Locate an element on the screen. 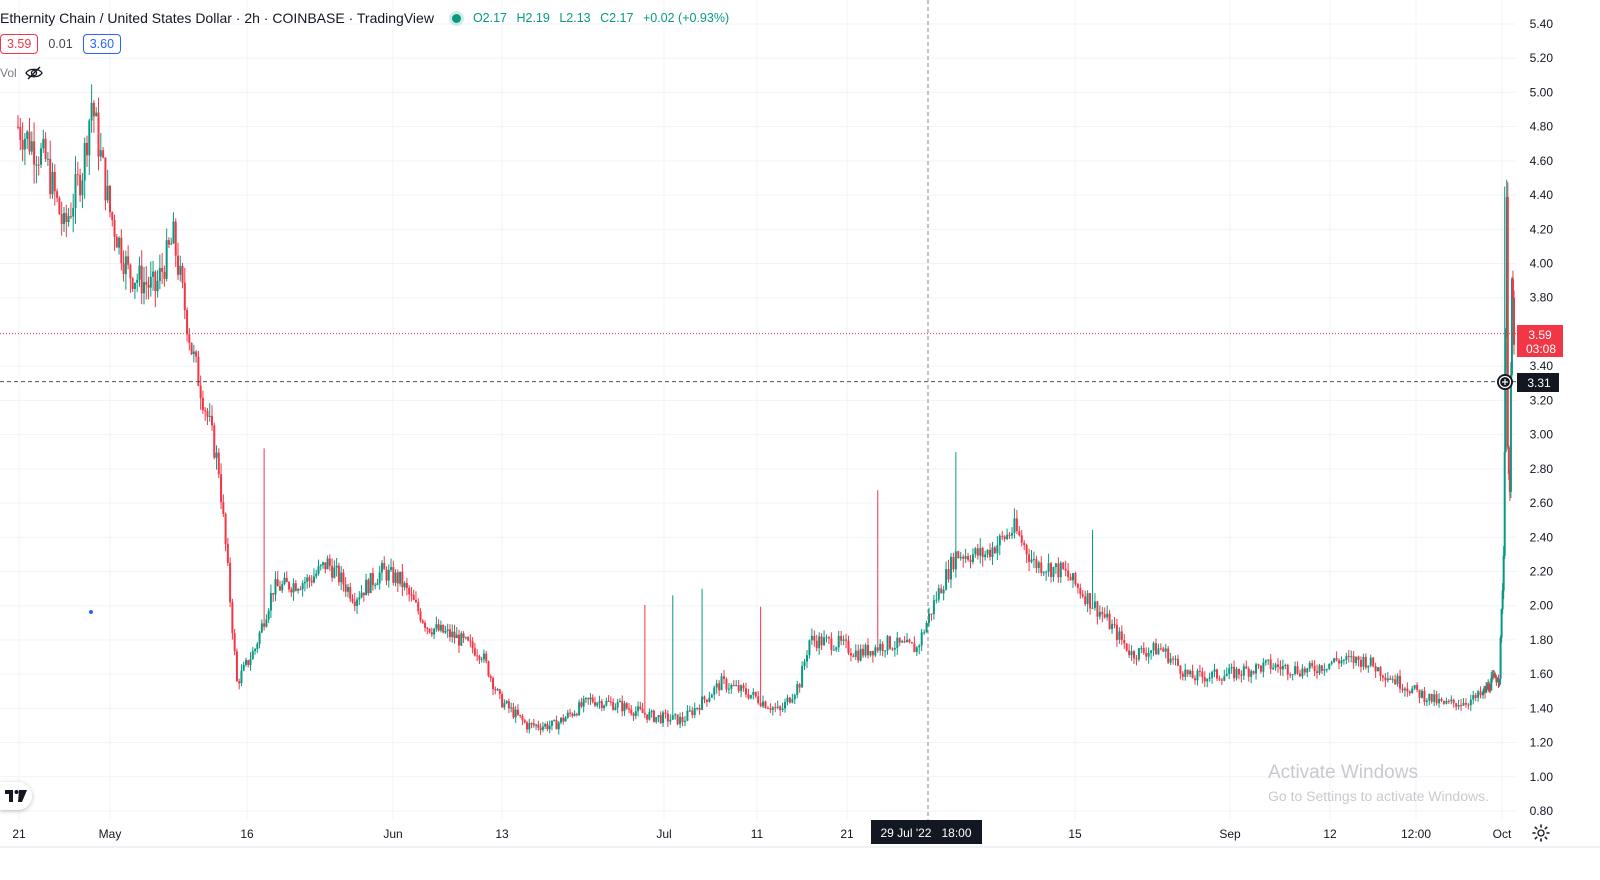  x-tick-label: Jul is located at coordinates (663, 834).